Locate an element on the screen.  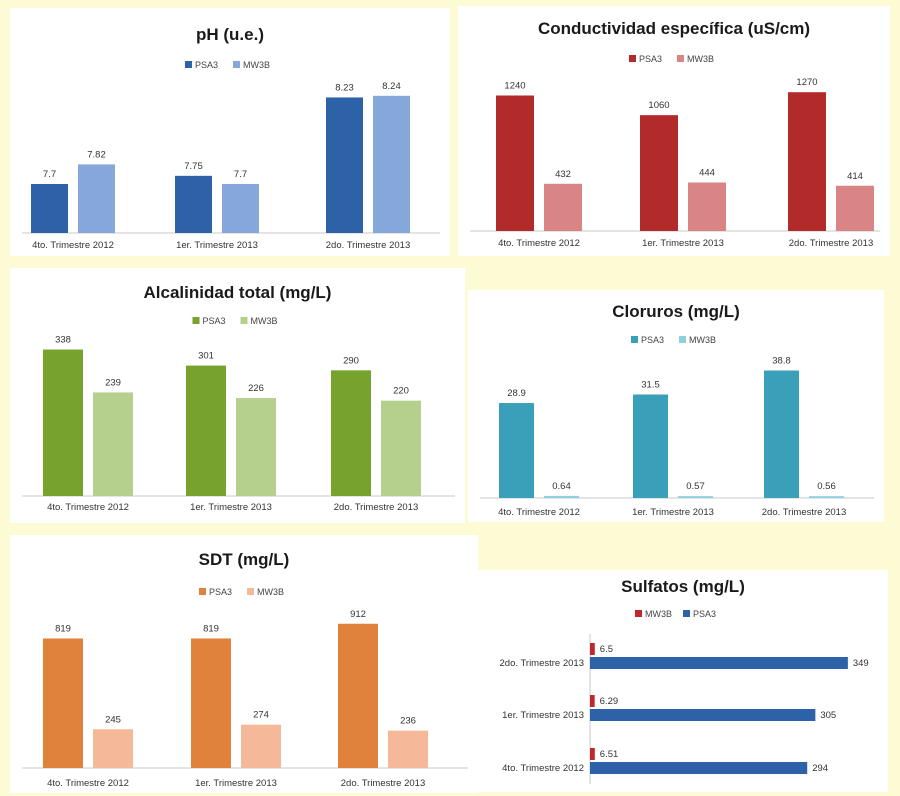
data-label: 236 is located at coordinates (408, 721).